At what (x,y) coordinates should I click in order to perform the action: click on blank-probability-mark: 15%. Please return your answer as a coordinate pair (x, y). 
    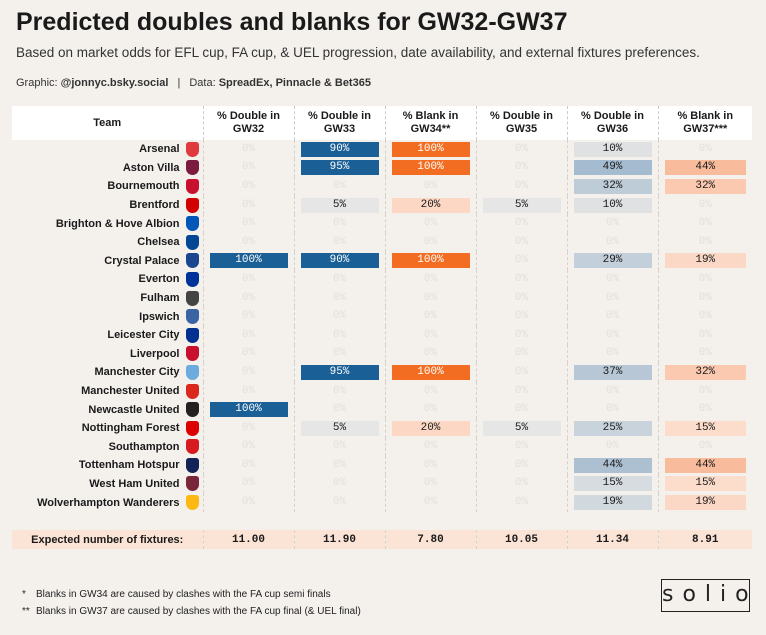
    Looking at the image, I should click on (705, 484).